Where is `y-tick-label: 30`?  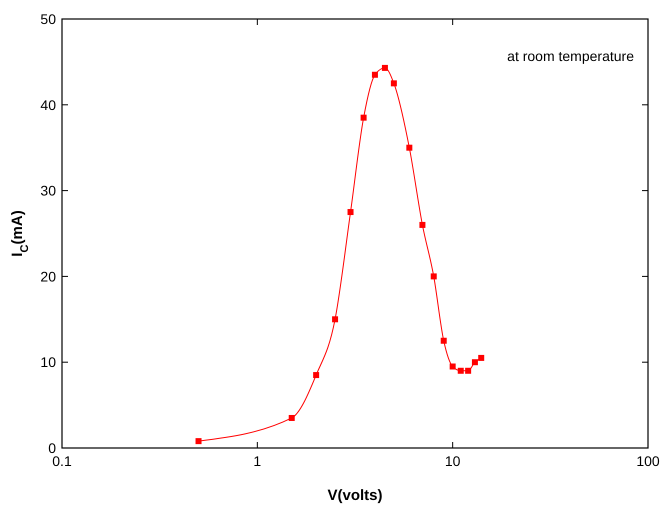
y-tick-label: 30 is located at coordinates (48, 190).